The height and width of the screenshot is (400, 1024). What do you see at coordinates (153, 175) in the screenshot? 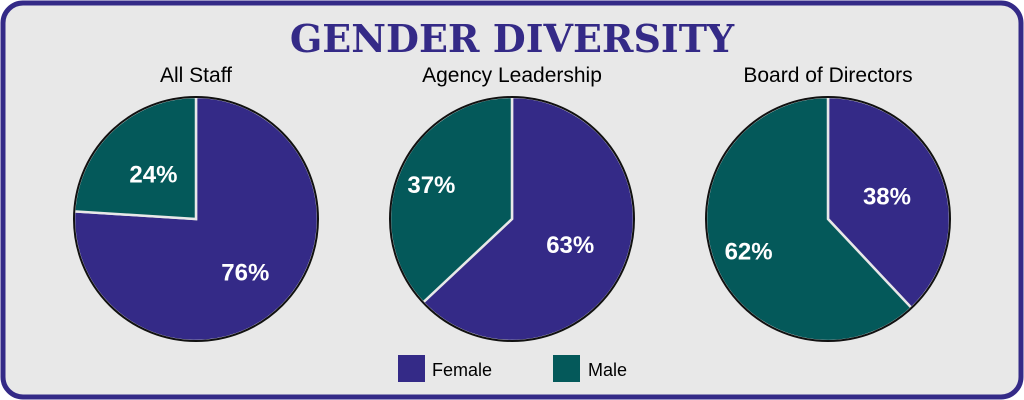
I see `pie-label-all-staff-male: 24%` at bounding box center [153, 175].